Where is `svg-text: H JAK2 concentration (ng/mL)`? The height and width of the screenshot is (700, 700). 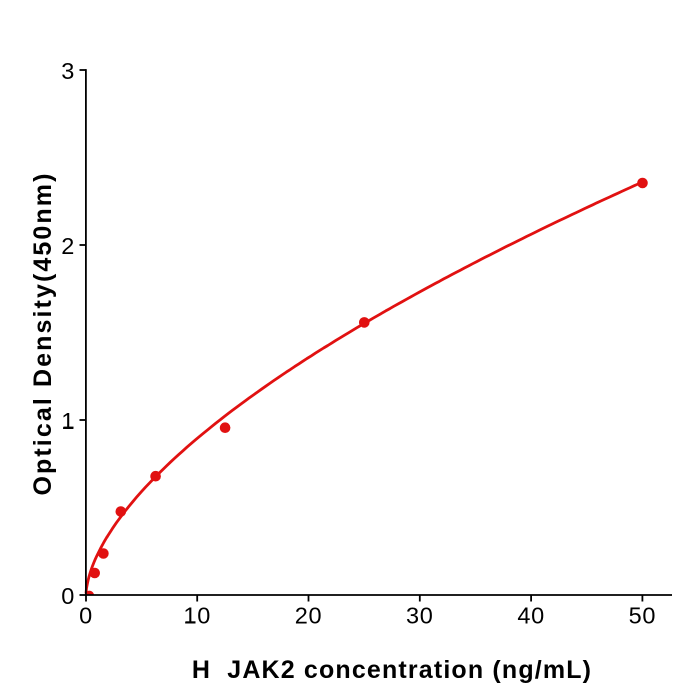
svg-text: H JAK2 concentration (ng/mL) is located at coordinates (392, 670).